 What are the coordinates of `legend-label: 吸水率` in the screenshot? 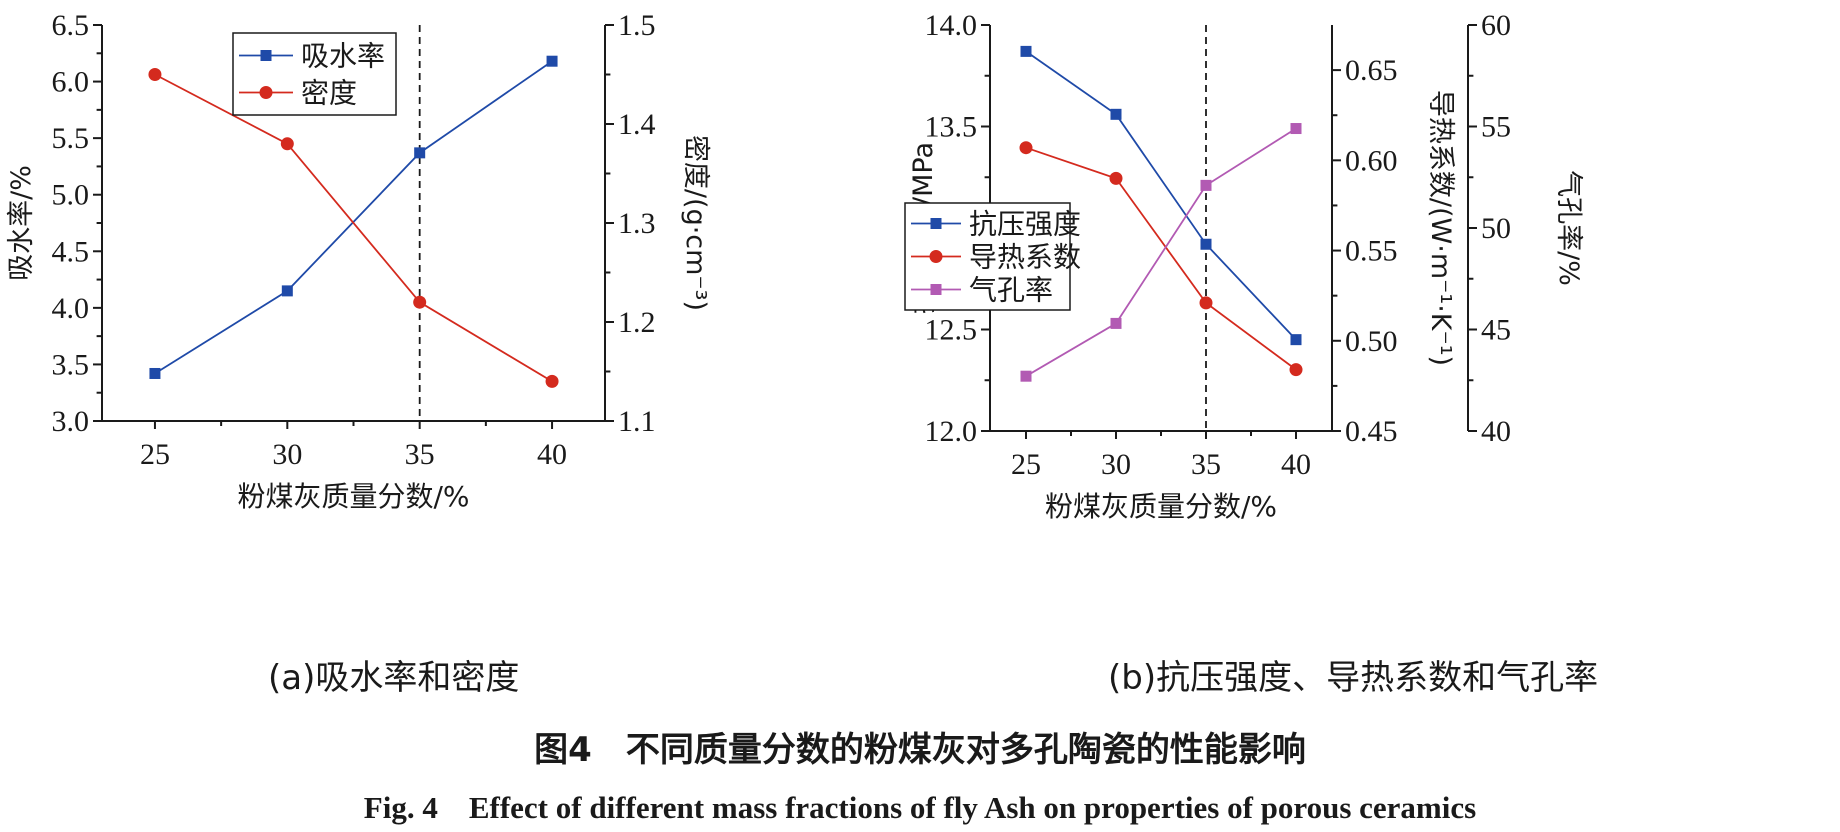 It's located at (343, 56).